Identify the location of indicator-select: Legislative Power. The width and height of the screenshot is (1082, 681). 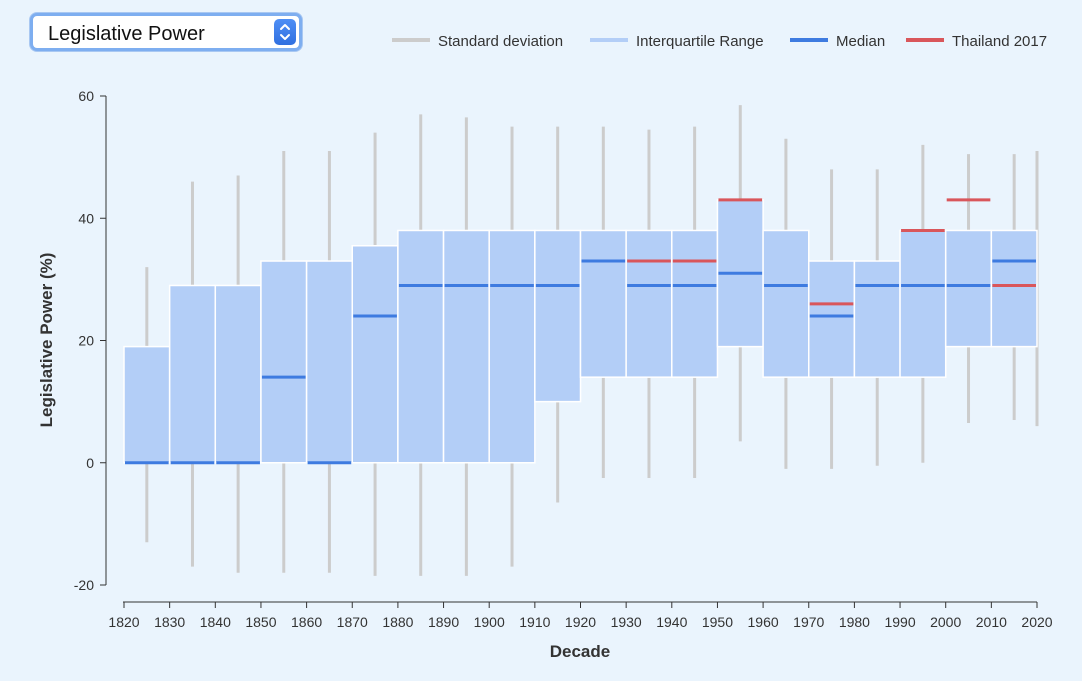
(166, 32).